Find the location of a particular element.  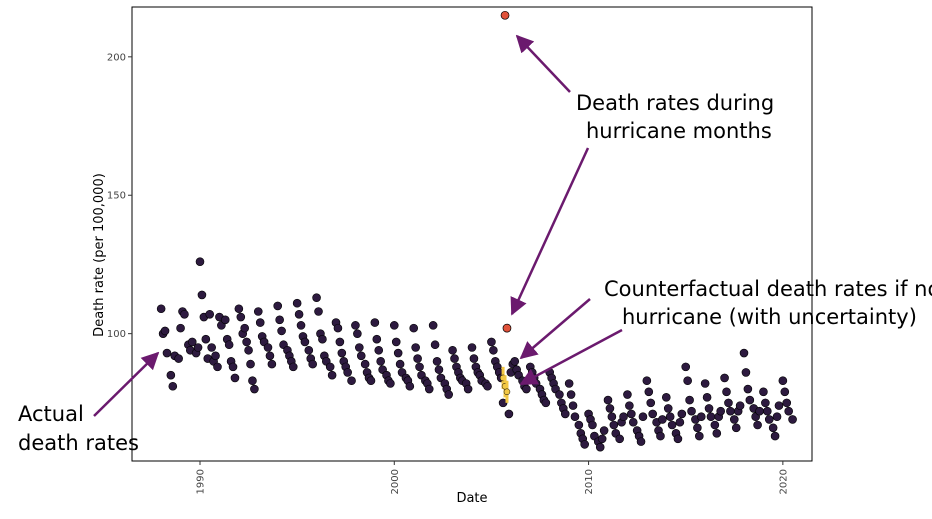

annotation-counterfactual-line-2: hurricane (with uncertainty) is located at coordinates (769, 317).